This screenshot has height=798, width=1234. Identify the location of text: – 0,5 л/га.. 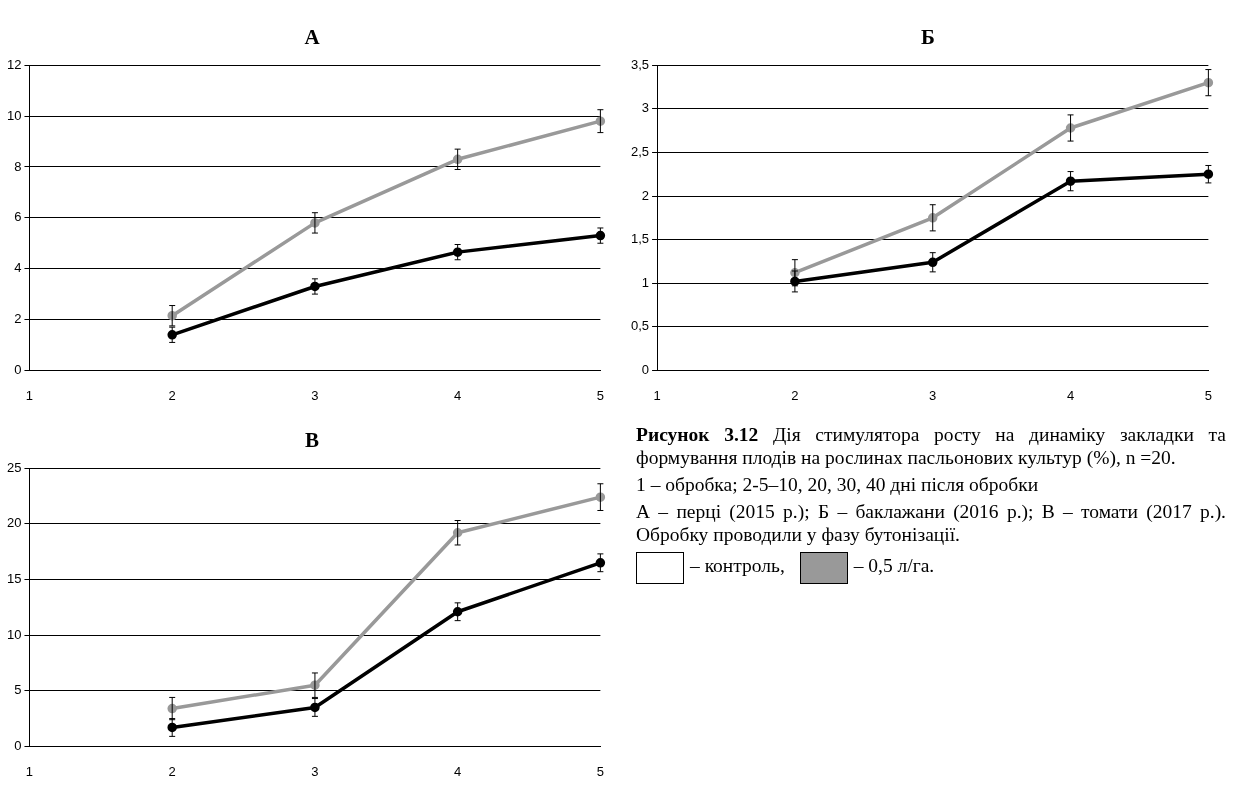
(893, 566).